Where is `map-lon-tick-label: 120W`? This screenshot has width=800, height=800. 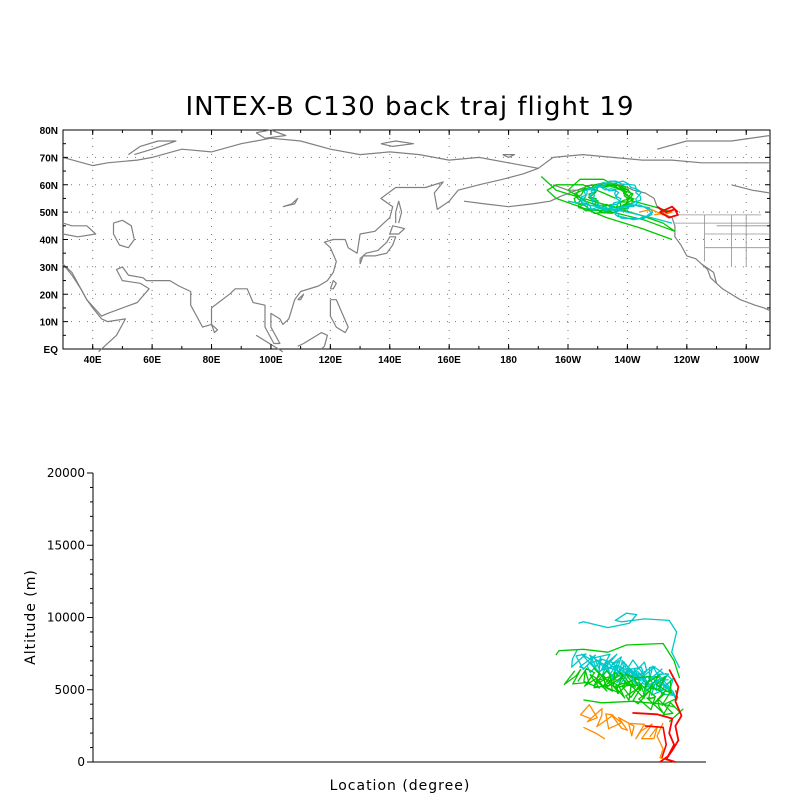 map-lon-tick-label: 120W is located at coordinates (687, 360).